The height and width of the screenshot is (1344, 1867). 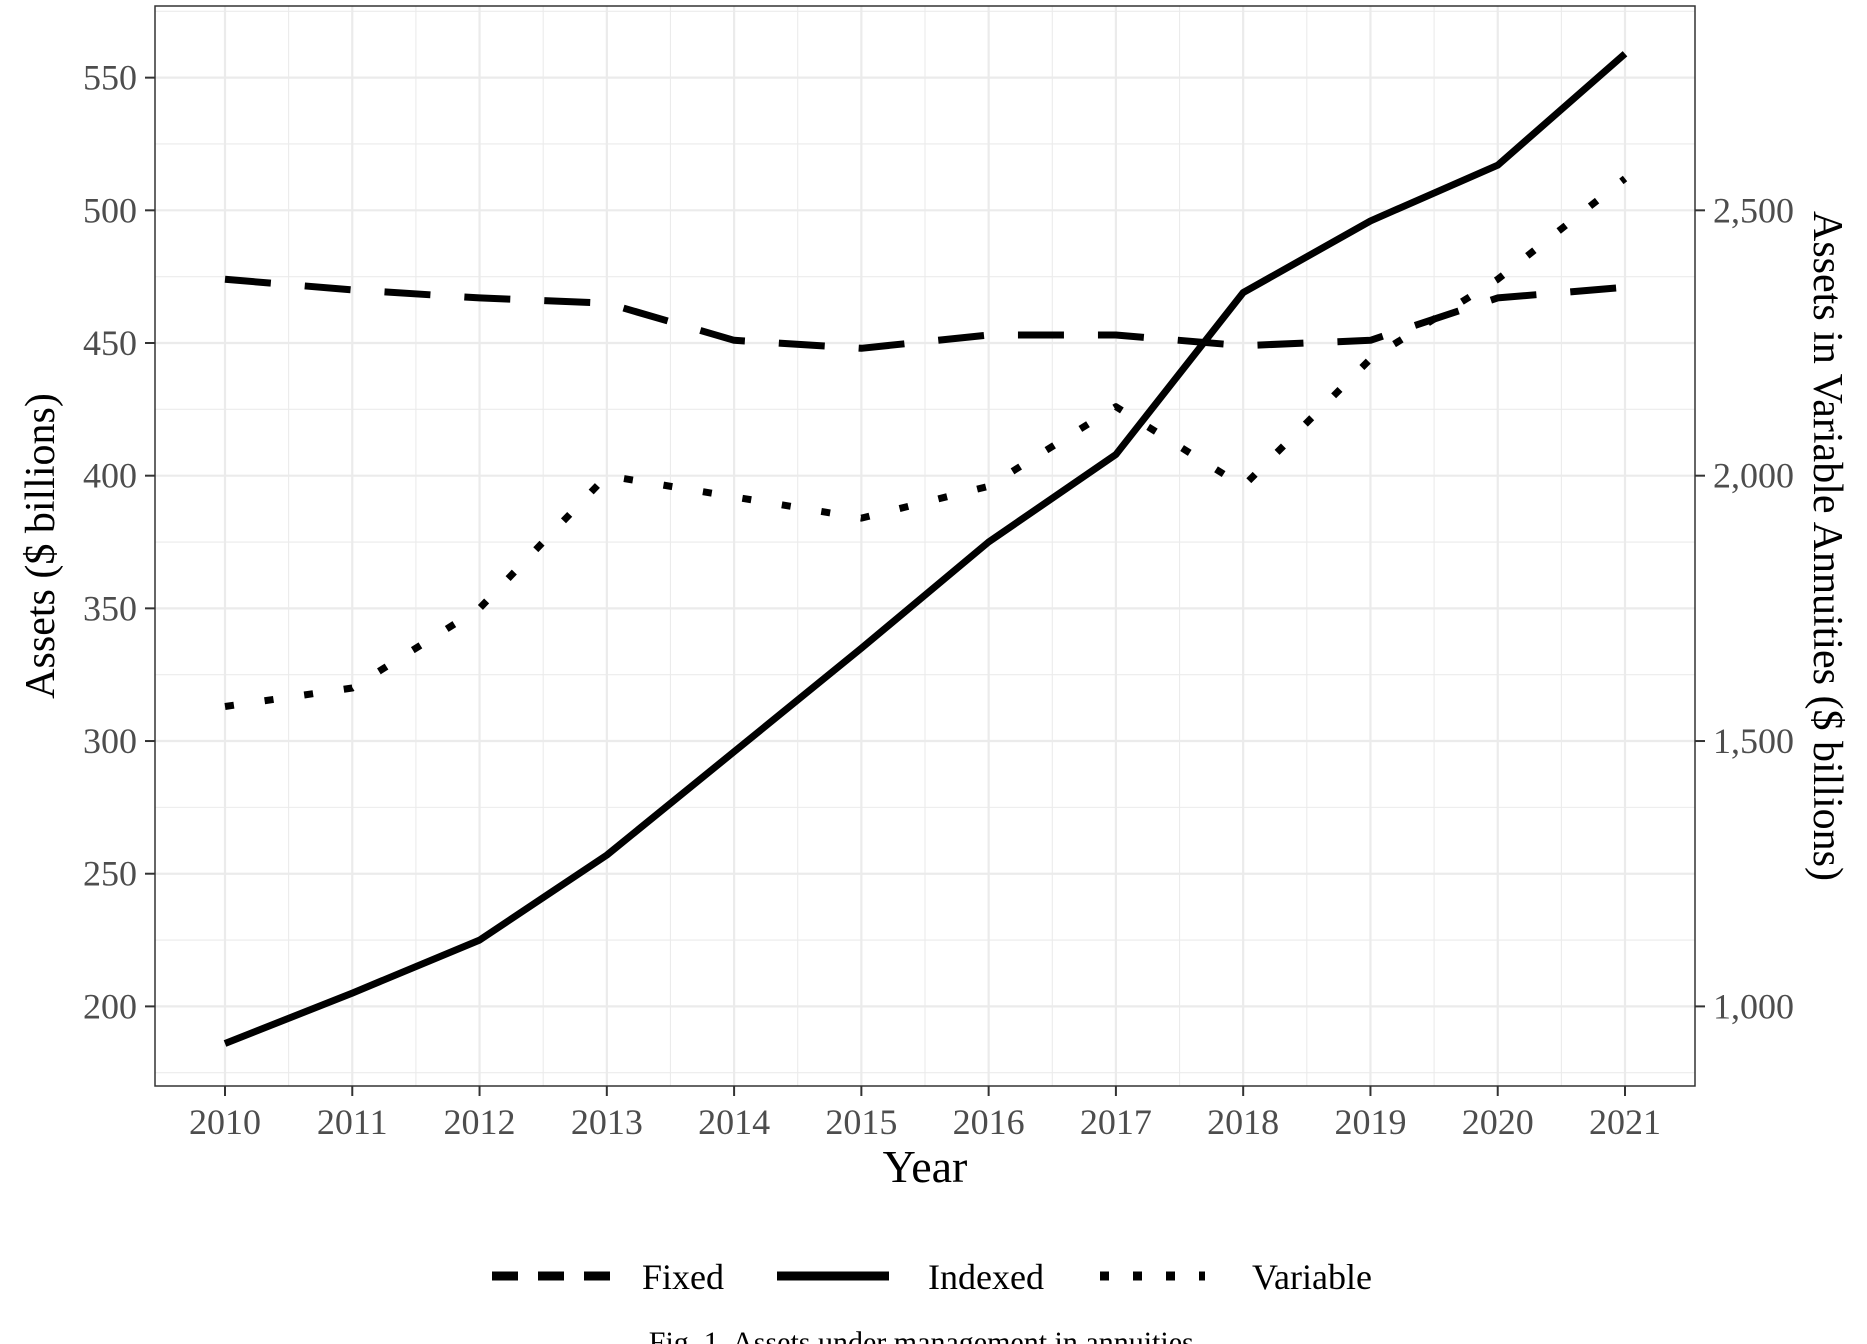 What do you see at coordinates (861, 1122) in the screenshot?
I see `x-tick-label: 2015` at bounding box center [861, 1122].